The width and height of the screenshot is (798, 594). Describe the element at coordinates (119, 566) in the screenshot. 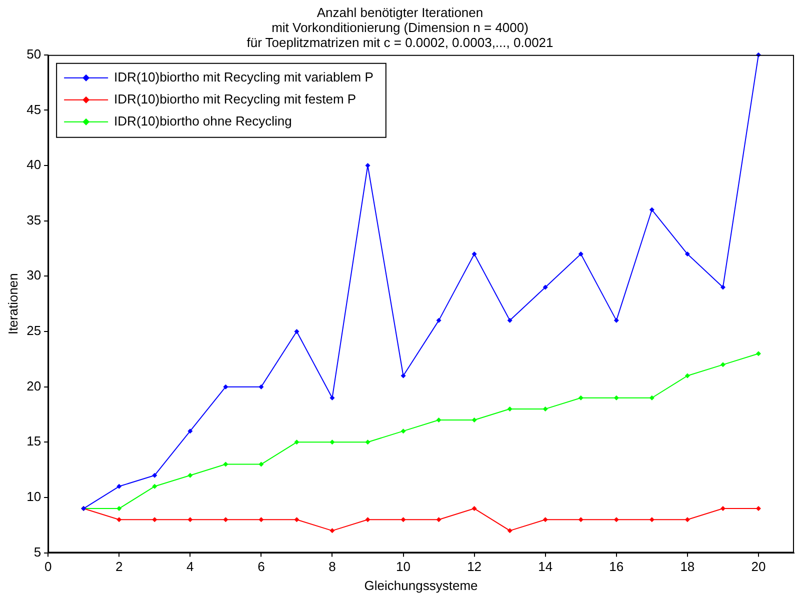

I see `x-tick-label: 2` at that location.